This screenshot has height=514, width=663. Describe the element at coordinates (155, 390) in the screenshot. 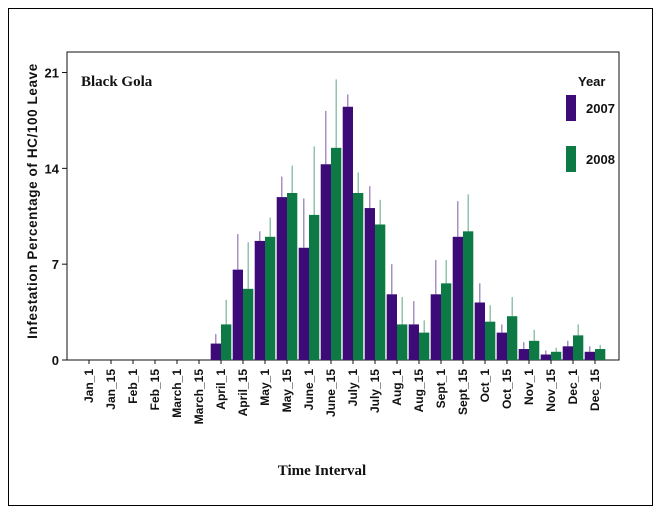

I see `x-tick-label: Feb_15` at that location.